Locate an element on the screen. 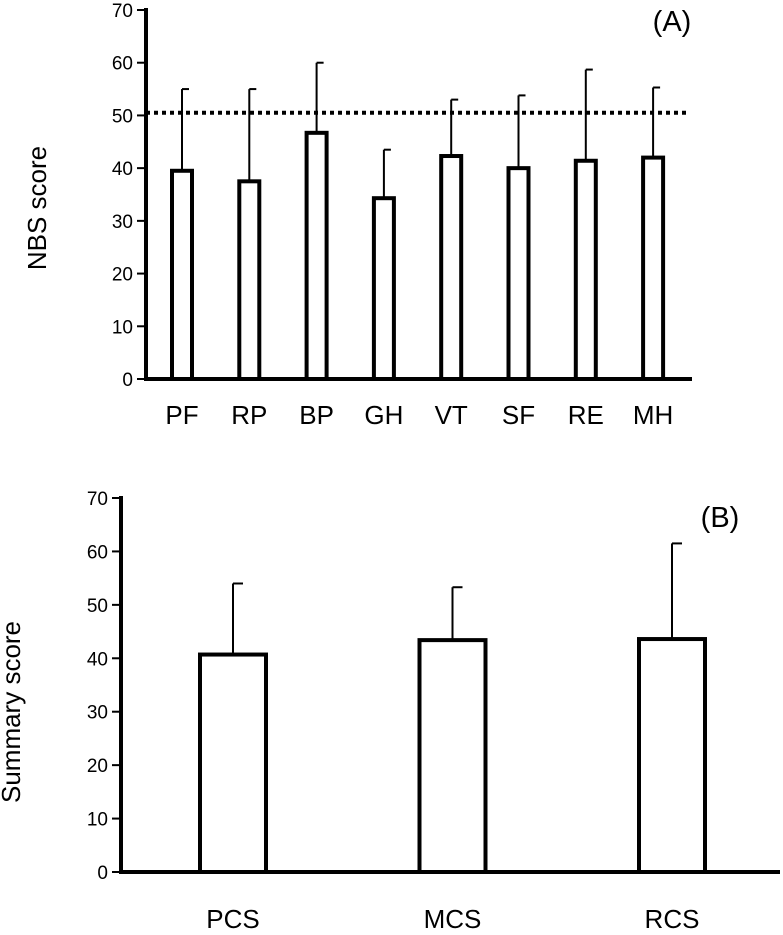 The height and width of the screenshot is (935, 783). panel-b-y-tick-label: 60 is located at coordinates (97, 552).